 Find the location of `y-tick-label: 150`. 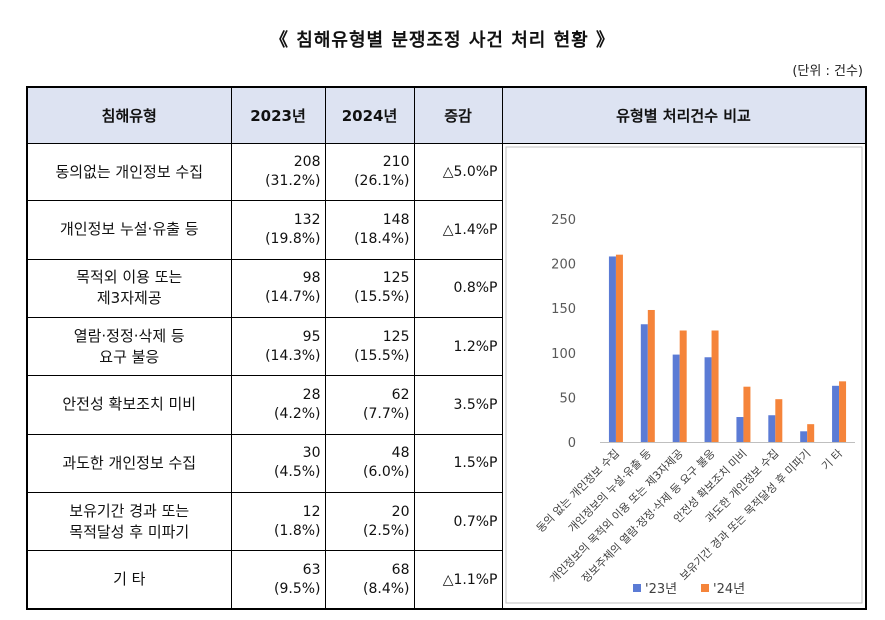

y-tick-label: 150 is located at coordinates (563, 309).